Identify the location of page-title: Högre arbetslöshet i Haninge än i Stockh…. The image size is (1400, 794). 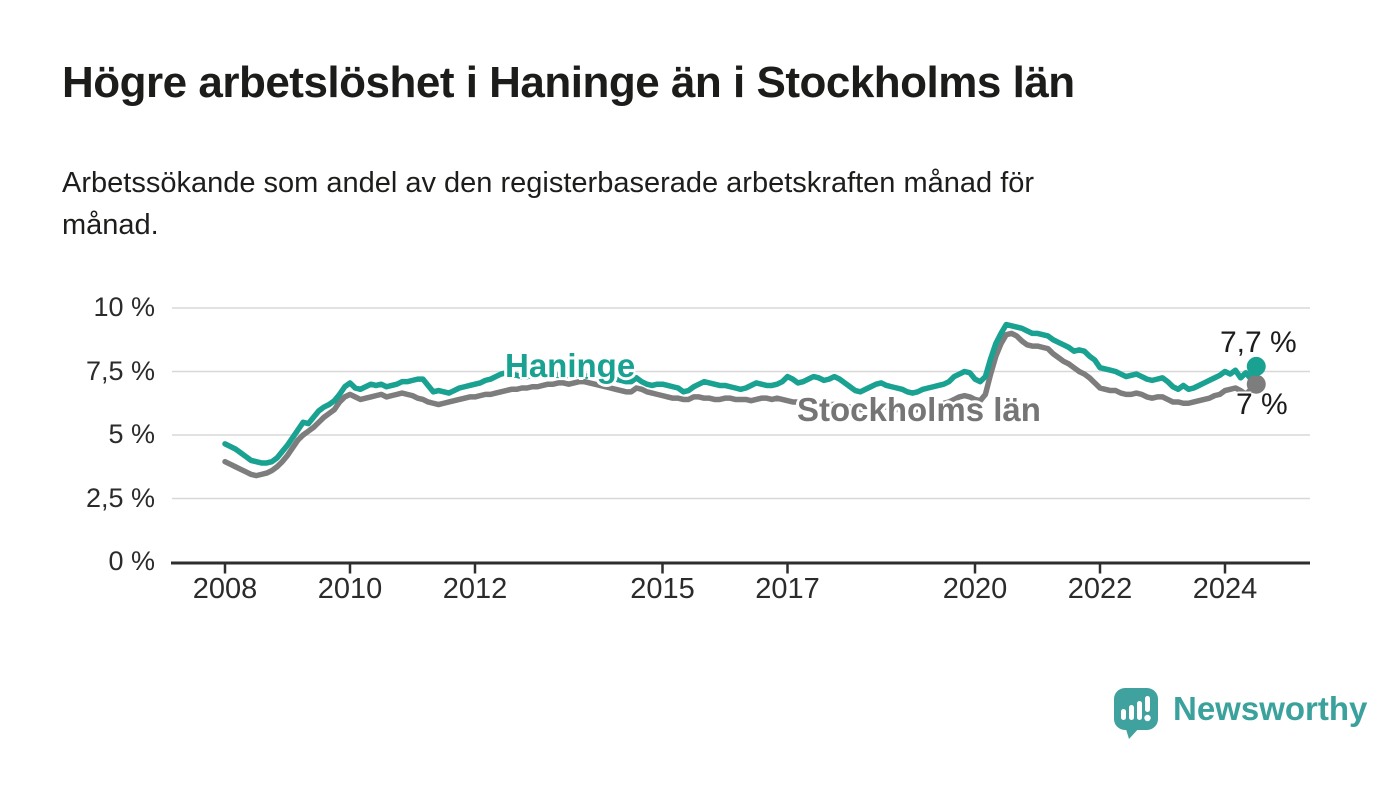
(568, 82).